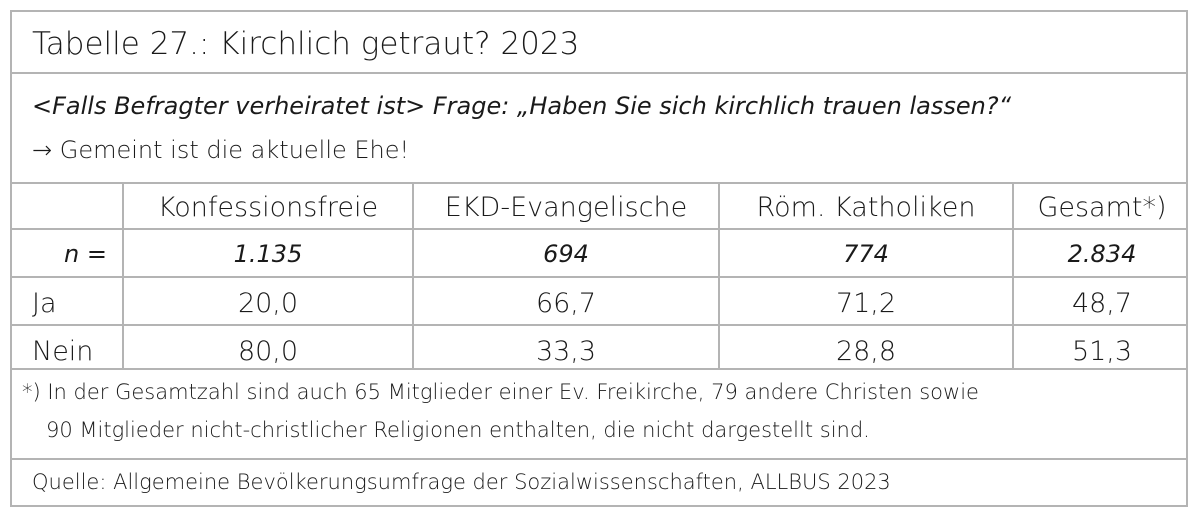  Describe the element at coordinates (866, 351) in the screenshot. I see `table-cell: 28,8` at that location.